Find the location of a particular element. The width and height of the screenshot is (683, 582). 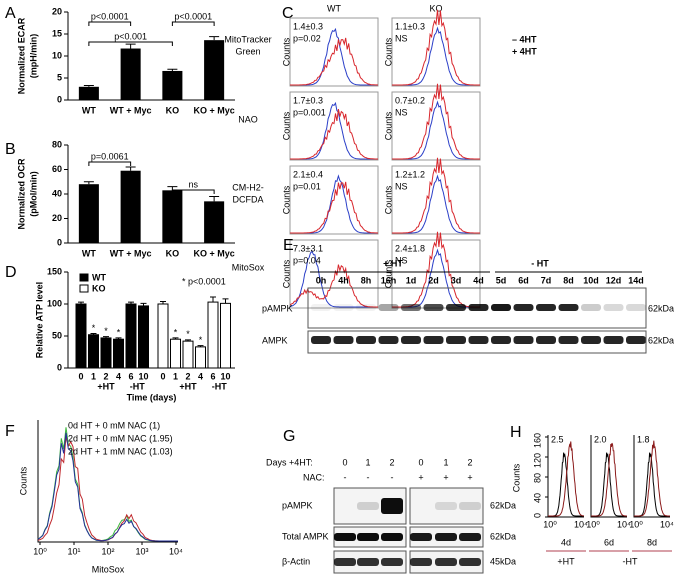

p-value: NS is located at coordinates (401, 112).